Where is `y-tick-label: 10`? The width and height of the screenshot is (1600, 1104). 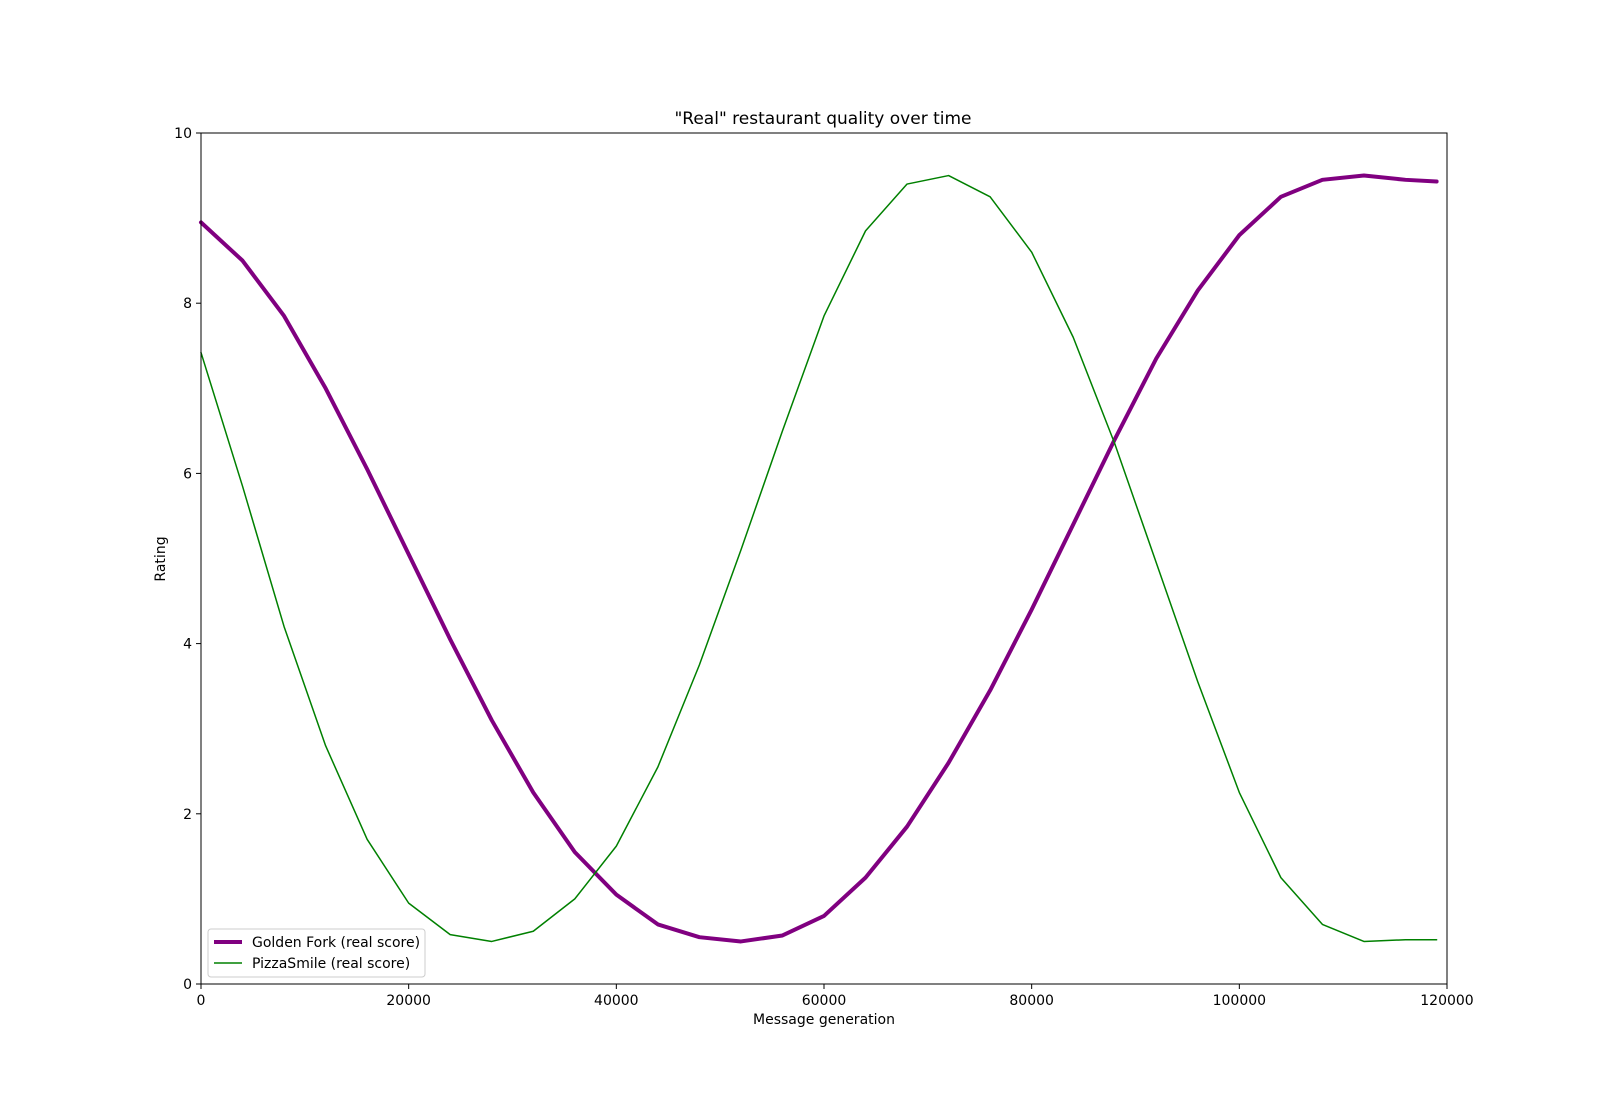
y-tick-label: 10 is located at coordinates (183, 134).